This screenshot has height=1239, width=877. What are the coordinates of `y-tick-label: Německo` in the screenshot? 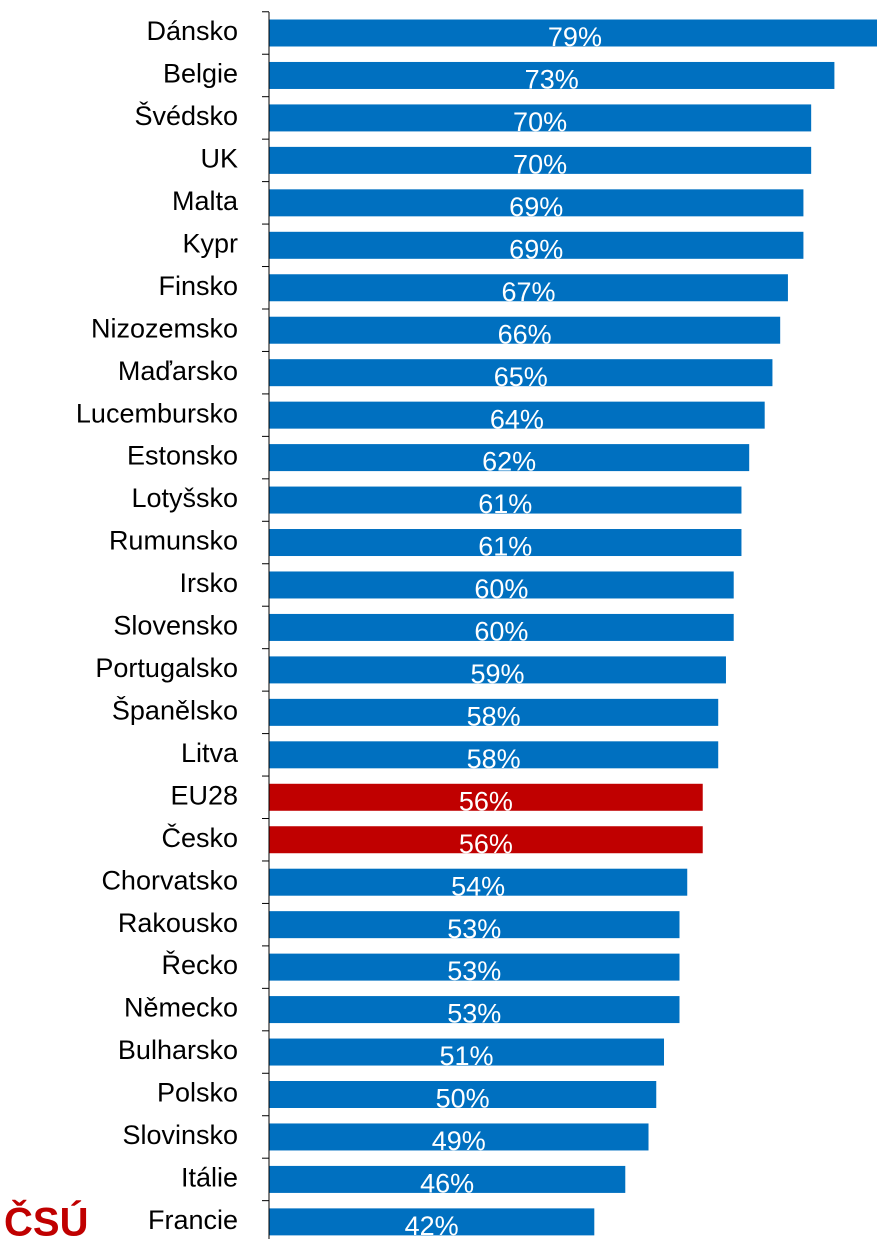 It's located at (181, 1008).